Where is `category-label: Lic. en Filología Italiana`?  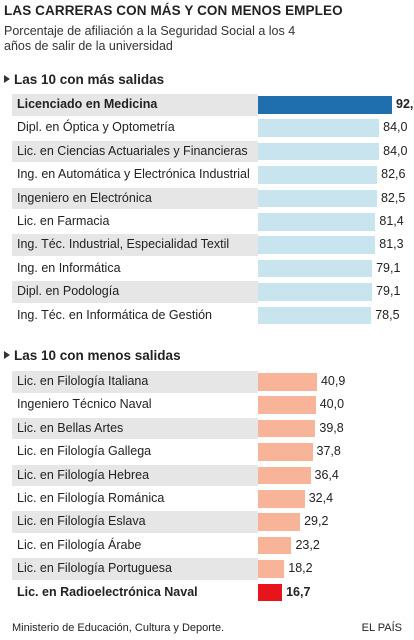
category-label: Lic. en Filología Italiana is located at coordinates (135, 382).